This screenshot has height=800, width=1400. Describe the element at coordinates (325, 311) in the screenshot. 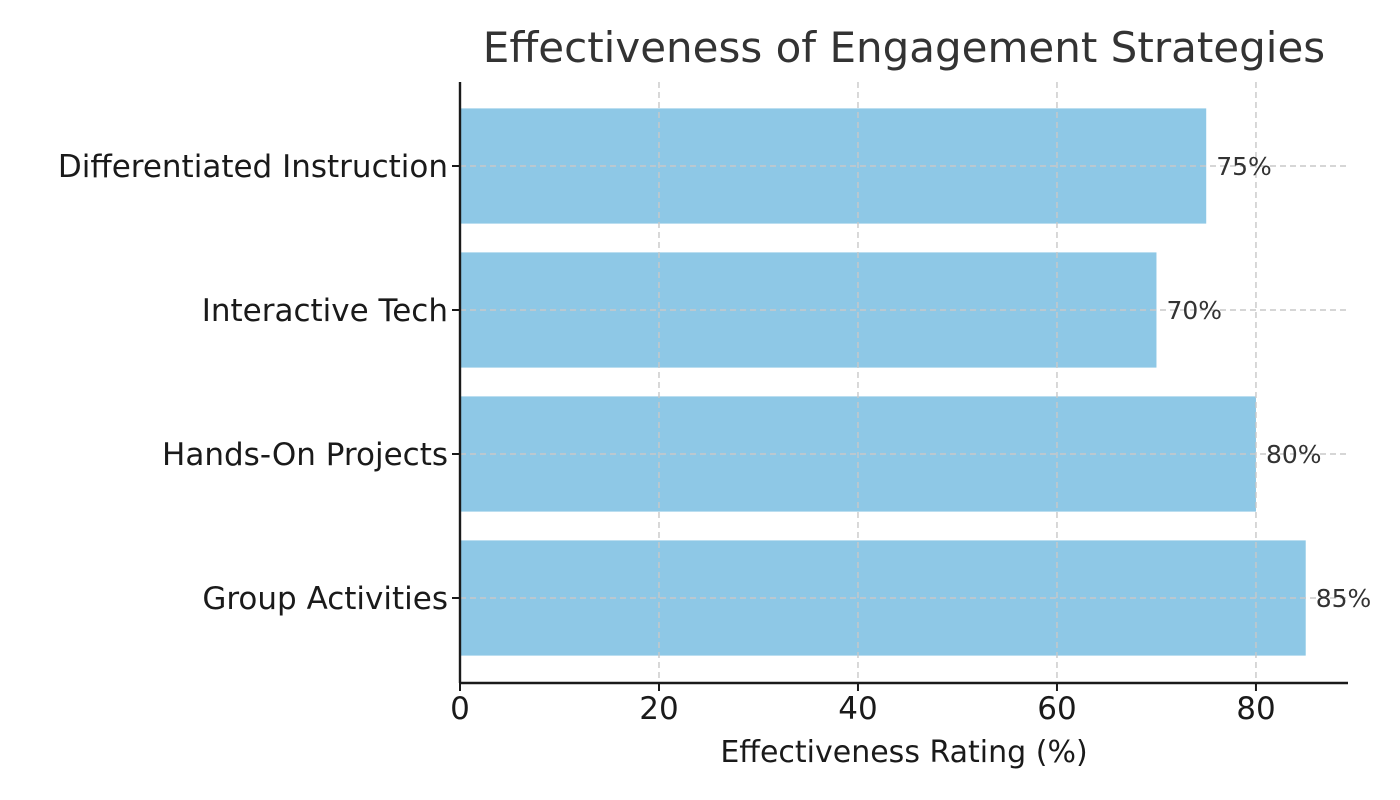

I see `category-label: Interactive Tech` at that location.